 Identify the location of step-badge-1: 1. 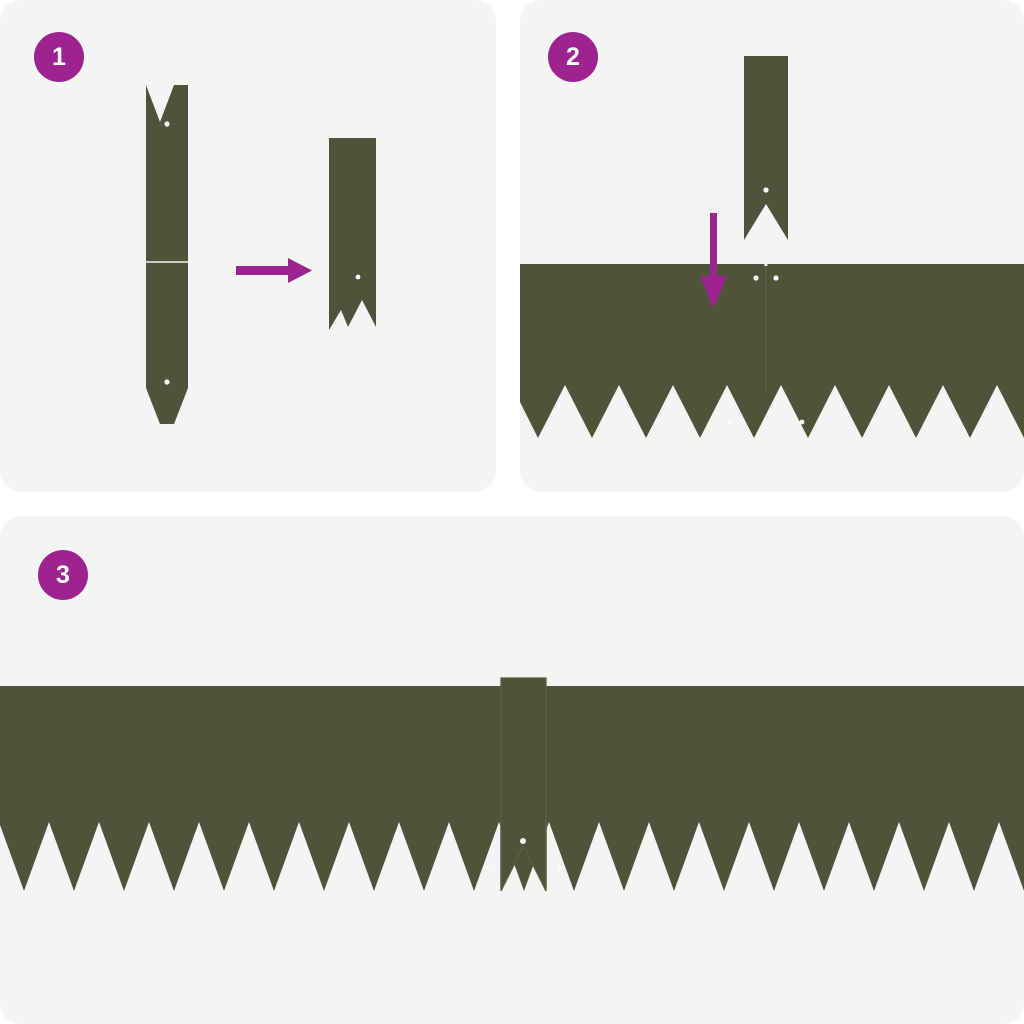
(59, 57).